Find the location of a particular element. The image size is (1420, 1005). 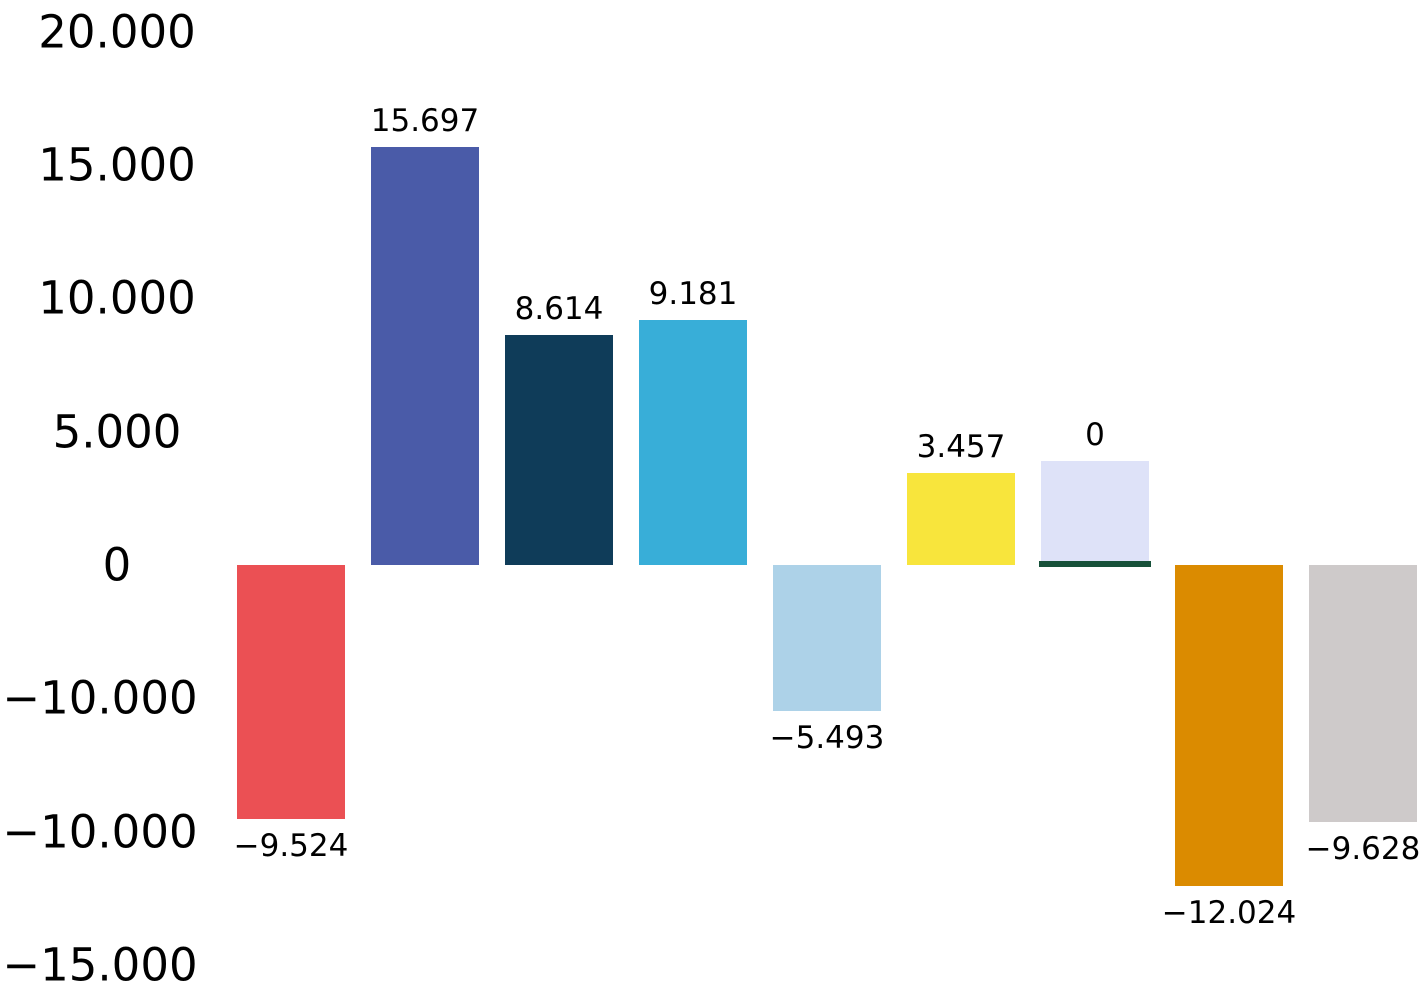

bar-value-label: −12.024 is located at coordinates (1229, 913).